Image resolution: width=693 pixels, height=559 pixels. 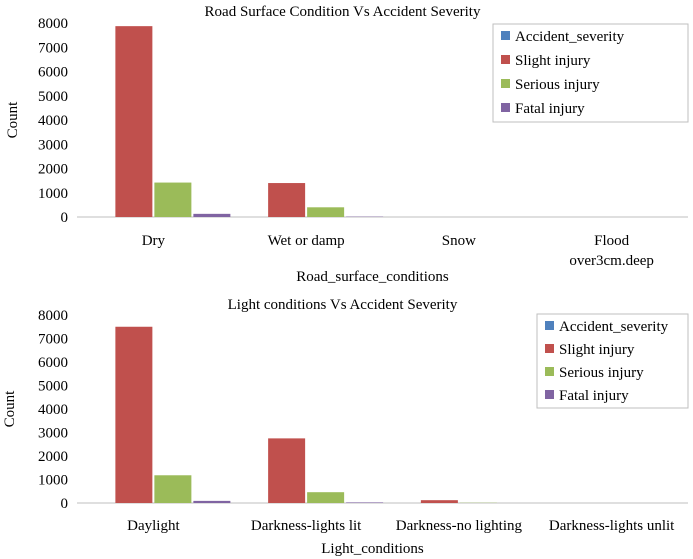 I want to click on x-axis-label: Light_conditions, so click(x=372, y=549).